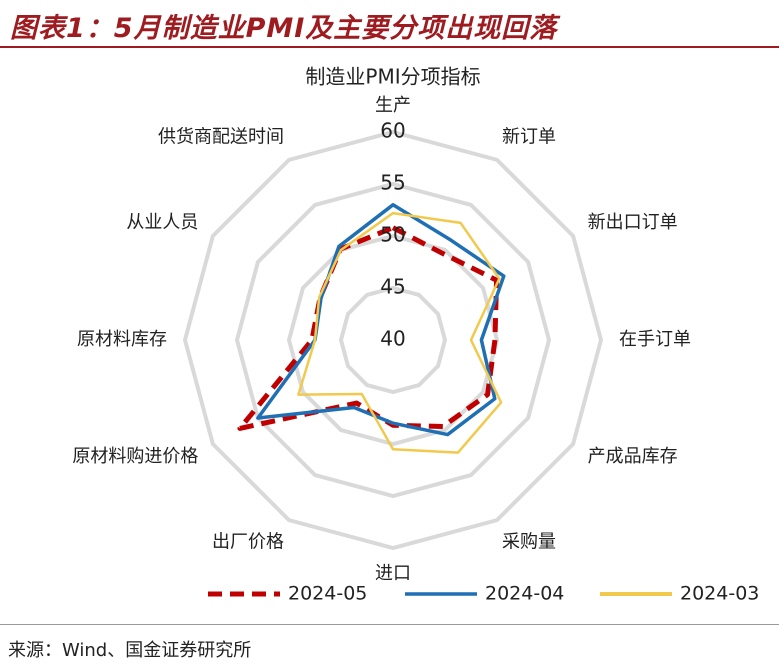  I want to click on category-label: 原材料购进价格, so click(135, 456).